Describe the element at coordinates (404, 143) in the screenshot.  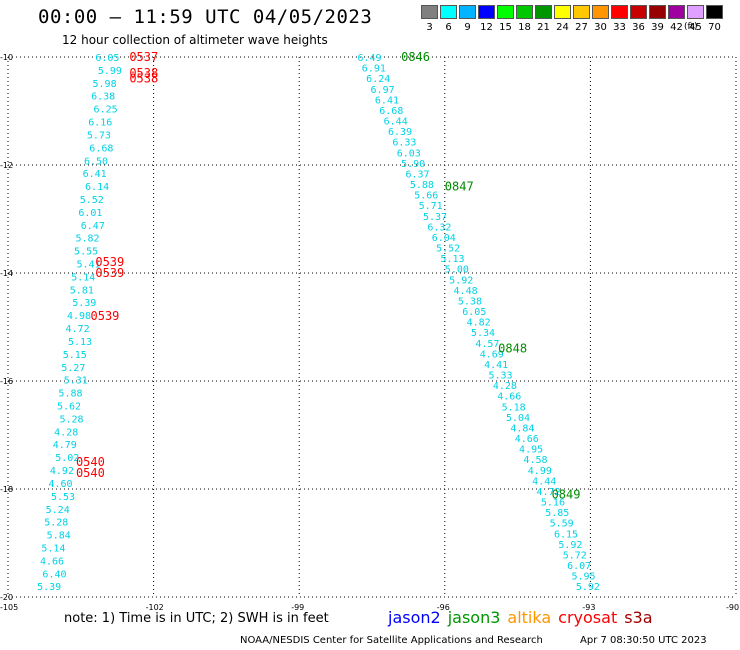
I see `swh-value: 6.33` at that location.